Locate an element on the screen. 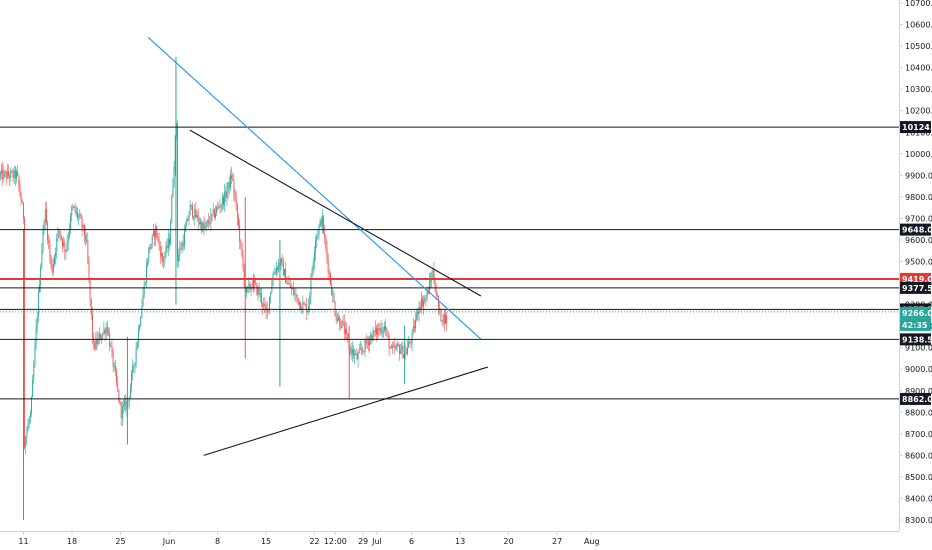 The height and width of the screenshot is (550, 932). time-axis: 11 18 25 Jun 8 15 22 12:00 29 Jul 6 13 20 27 Aug is located at coordinates (309, 538).